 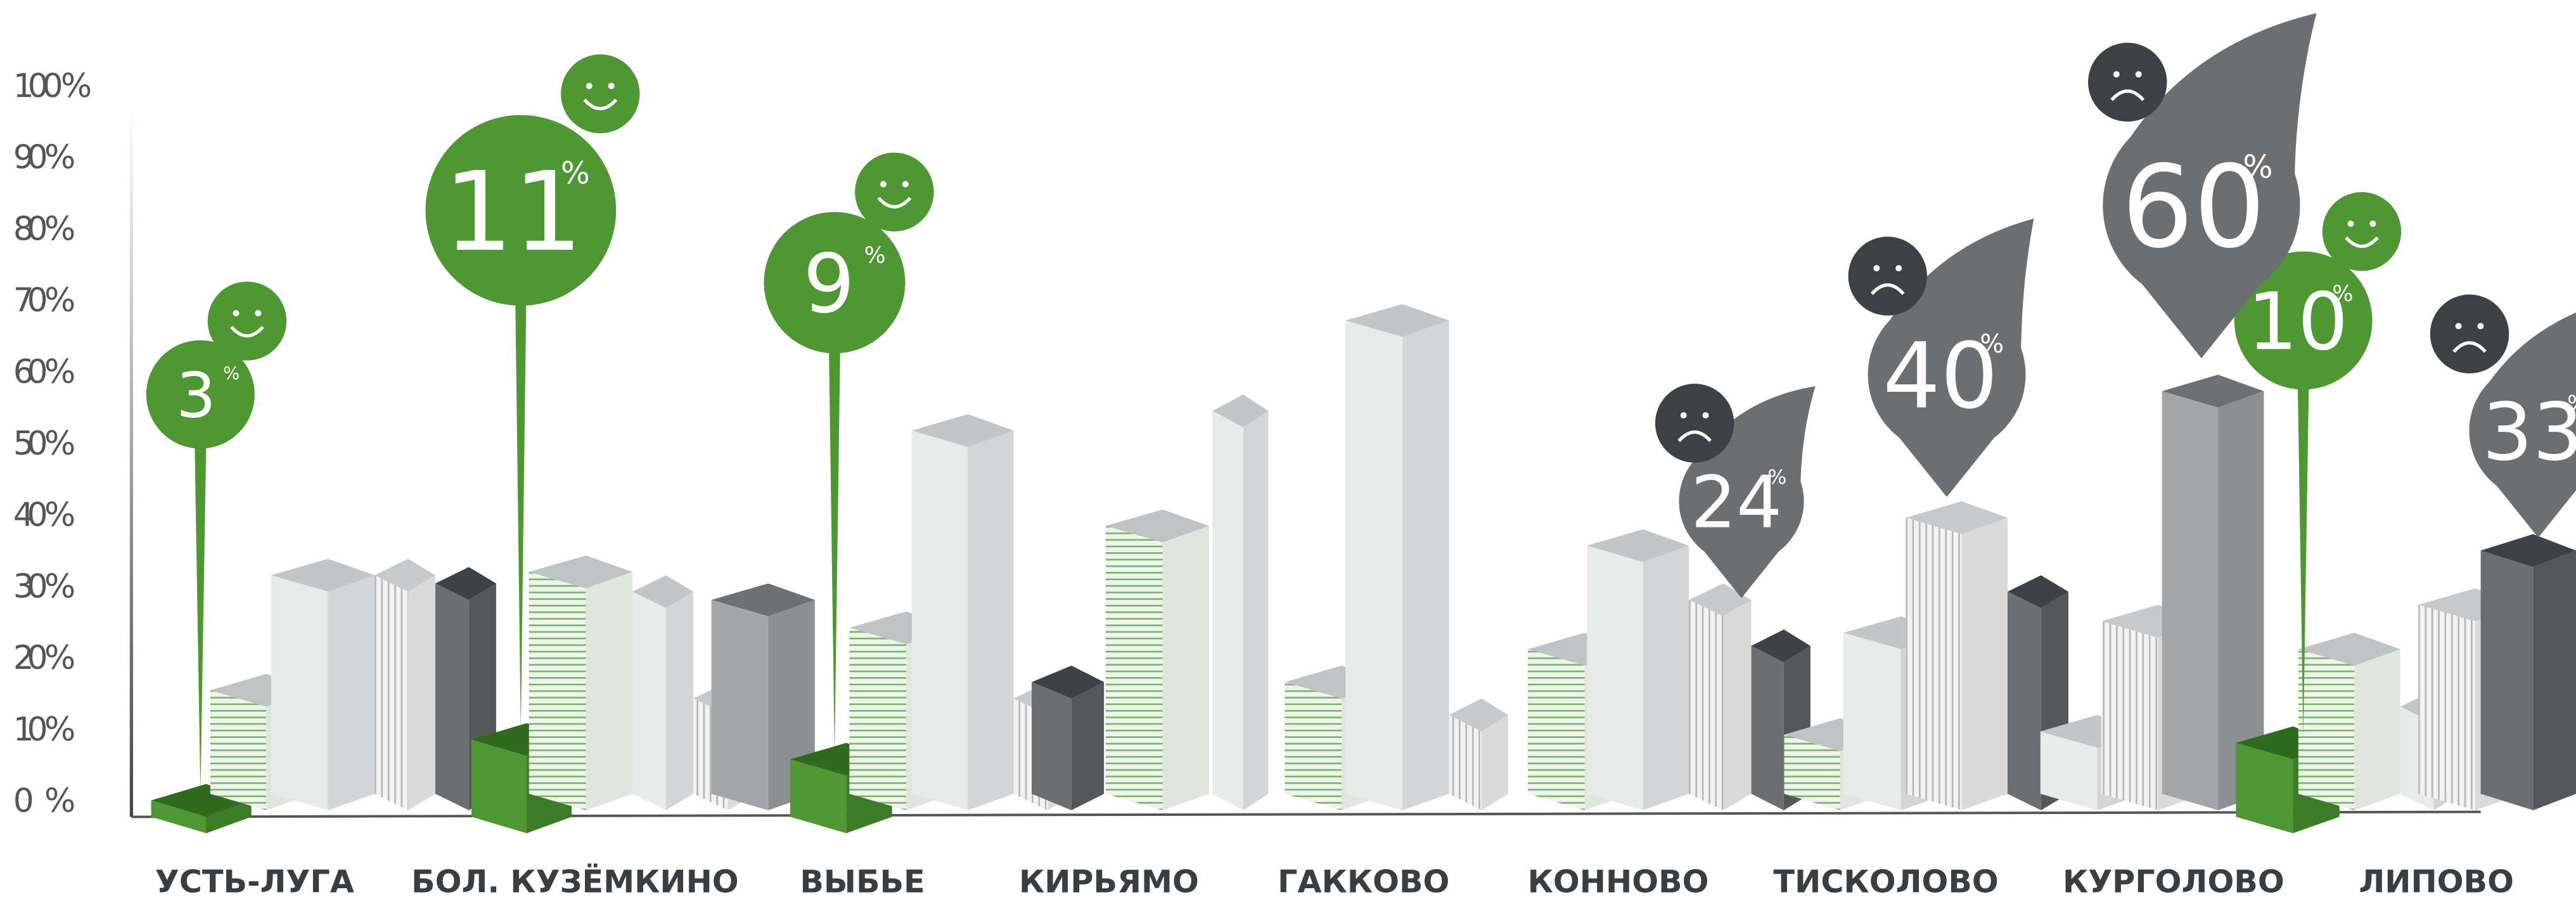 I want to click on y-tick-label: 40 %, so click(x=44, y=515).